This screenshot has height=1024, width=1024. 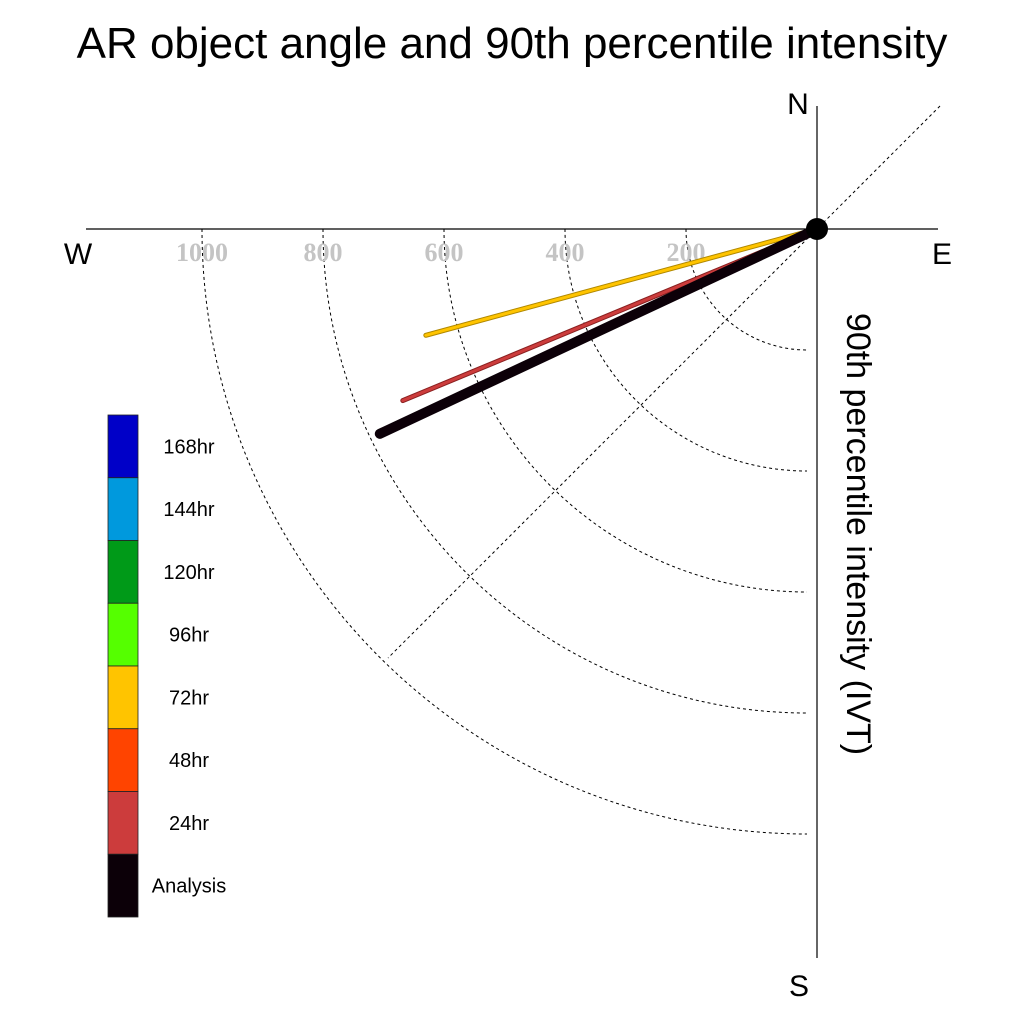 What do you see at coordinates (189, 887) in the screenshot?
I see `legend-label: Analysis` at bounding box center [189, 887].